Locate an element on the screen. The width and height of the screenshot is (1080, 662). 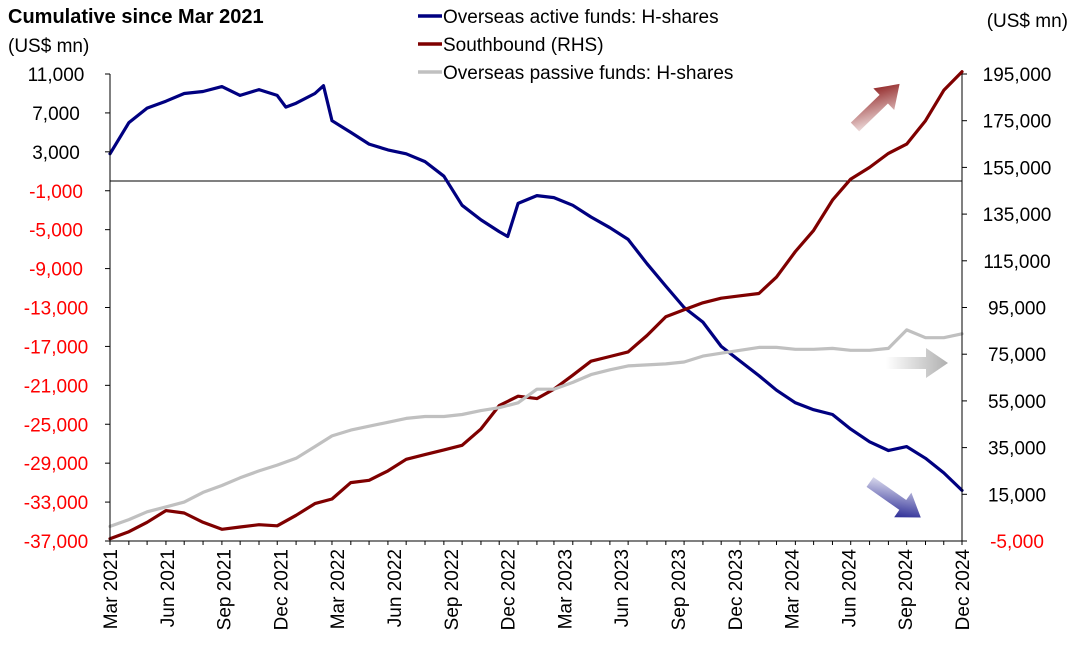
x-tick-label: Dec 2022 is located at coordinates (509, 589).